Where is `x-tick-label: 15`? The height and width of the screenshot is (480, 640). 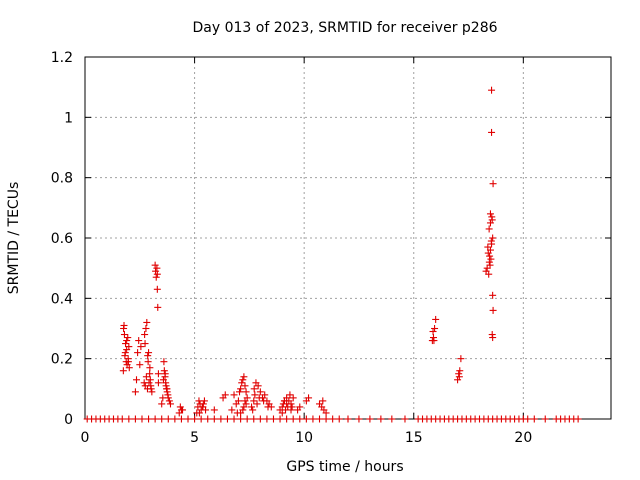 x-tick-label: 15 is located at coordinates (414, 438).